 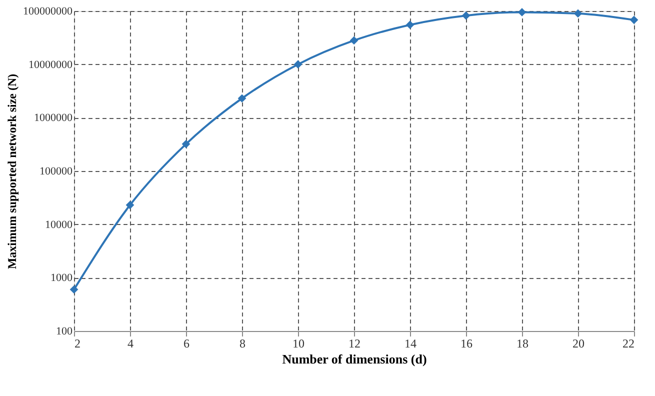 What do you see at coordinates (354, 343) in the screenshot?
I see `x-tick-label: 12` at bounding box center [354, 343].